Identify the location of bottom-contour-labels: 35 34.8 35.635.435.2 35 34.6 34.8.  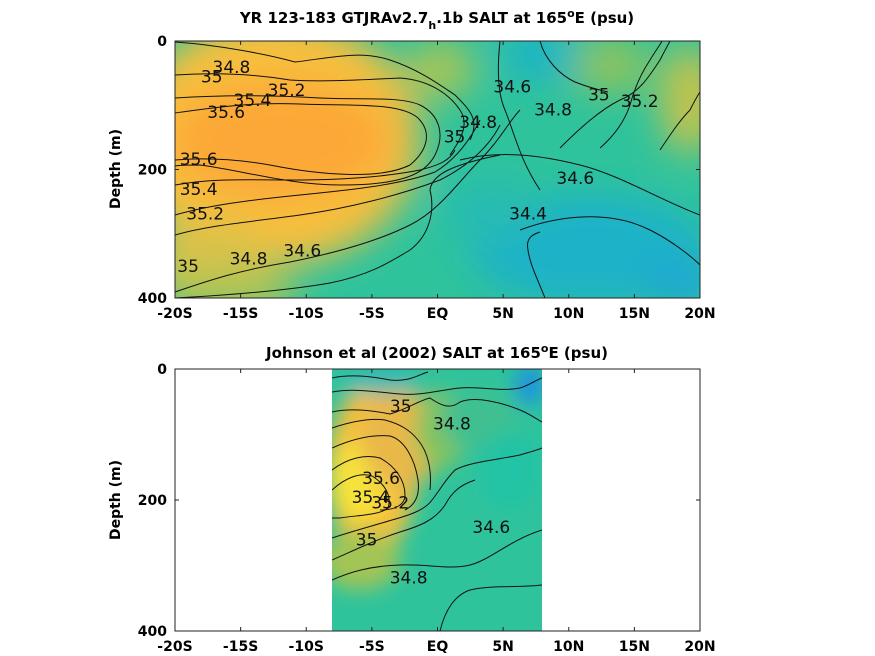
(431, 493).